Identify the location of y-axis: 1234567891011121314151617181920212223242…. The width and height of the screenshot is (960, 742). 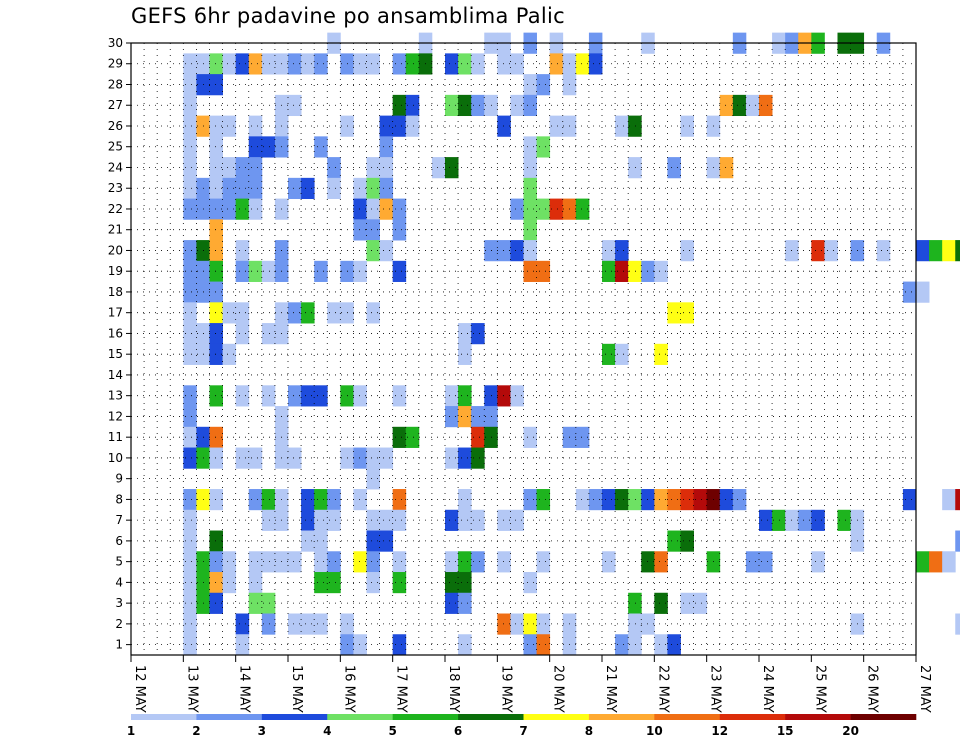
(119, 344).